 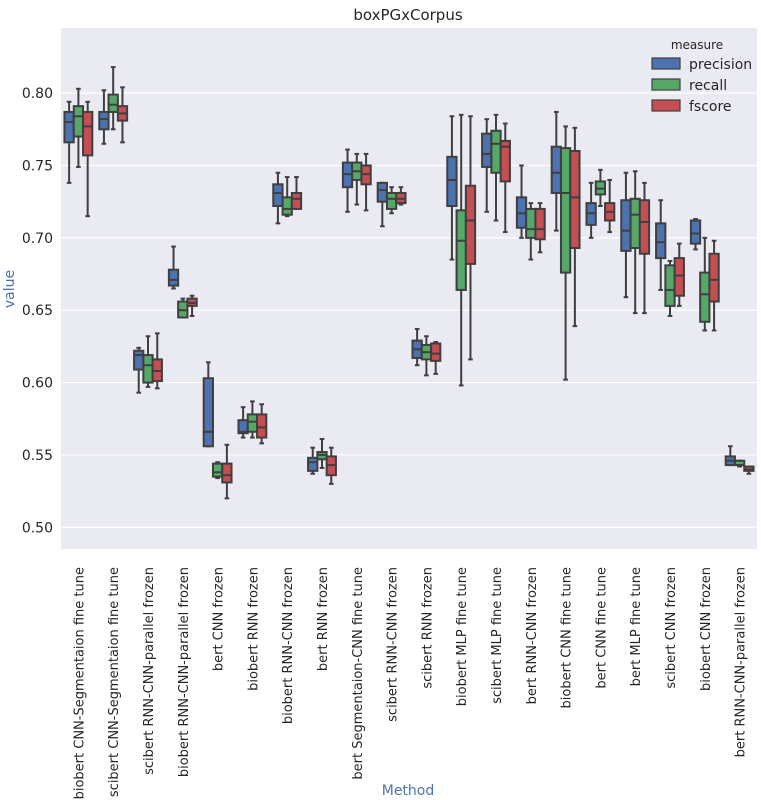 I want to click on y-tick-label: 0.50, so click(x=37, y=528).